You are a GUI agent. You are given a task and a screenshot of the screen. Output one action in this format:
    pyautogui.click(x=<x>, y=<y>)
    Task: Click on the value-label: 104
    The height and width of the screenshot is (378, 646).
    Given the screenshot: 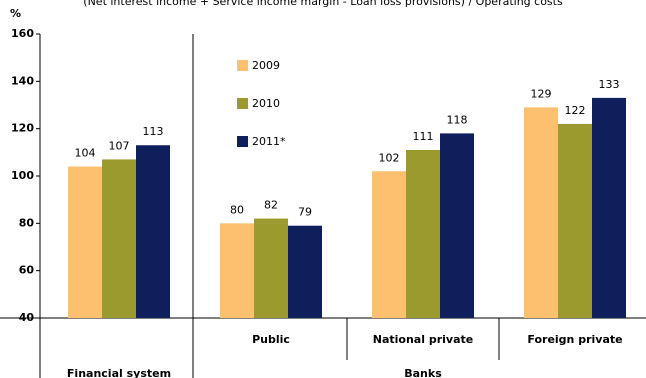 What is the action you would take?
    pyautogui.click(x=85, y=153)
    